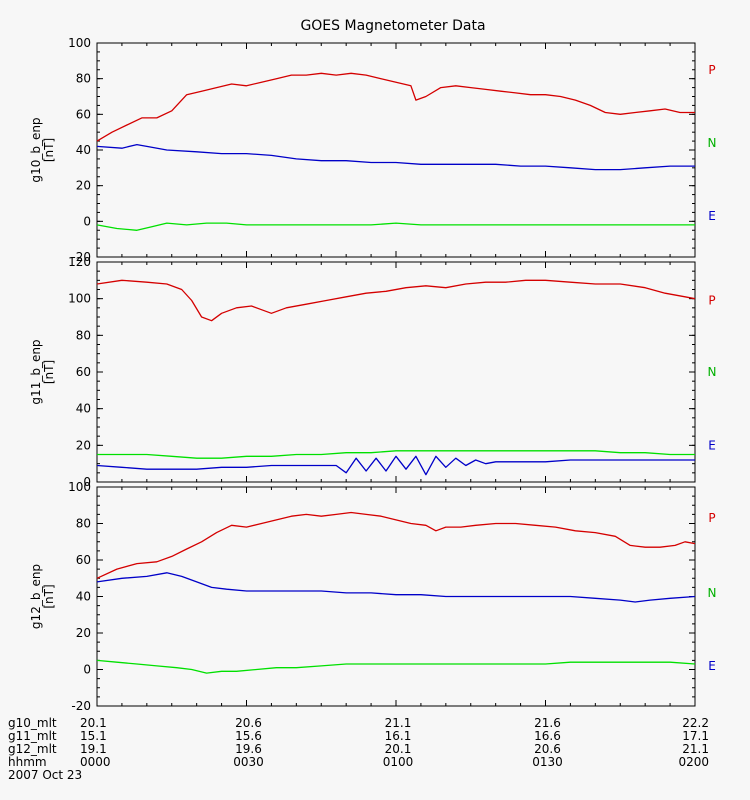 The width and height of the screenshot is (750, 800). I want to click on x-tick-label: 19.1, so click(93, 749).